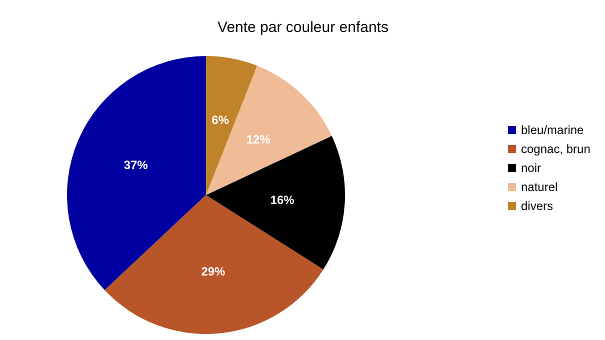 This screenshot has height=340, width=605. What do you see at coordinates (539, 187) in the screenshot?
I see `legend-label: naturel` at bounding box center [539, 187].